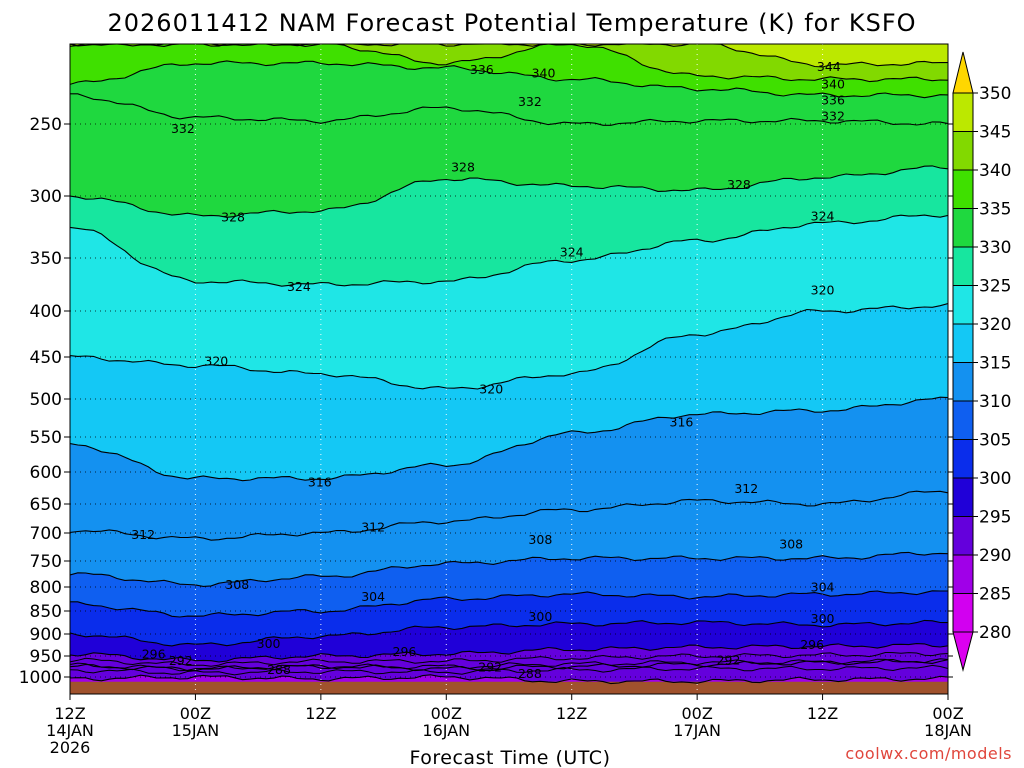 Image resolution: width=1024 pixels, height=768 pixels. I want to click on contour-label: 324, so click(299, 286).